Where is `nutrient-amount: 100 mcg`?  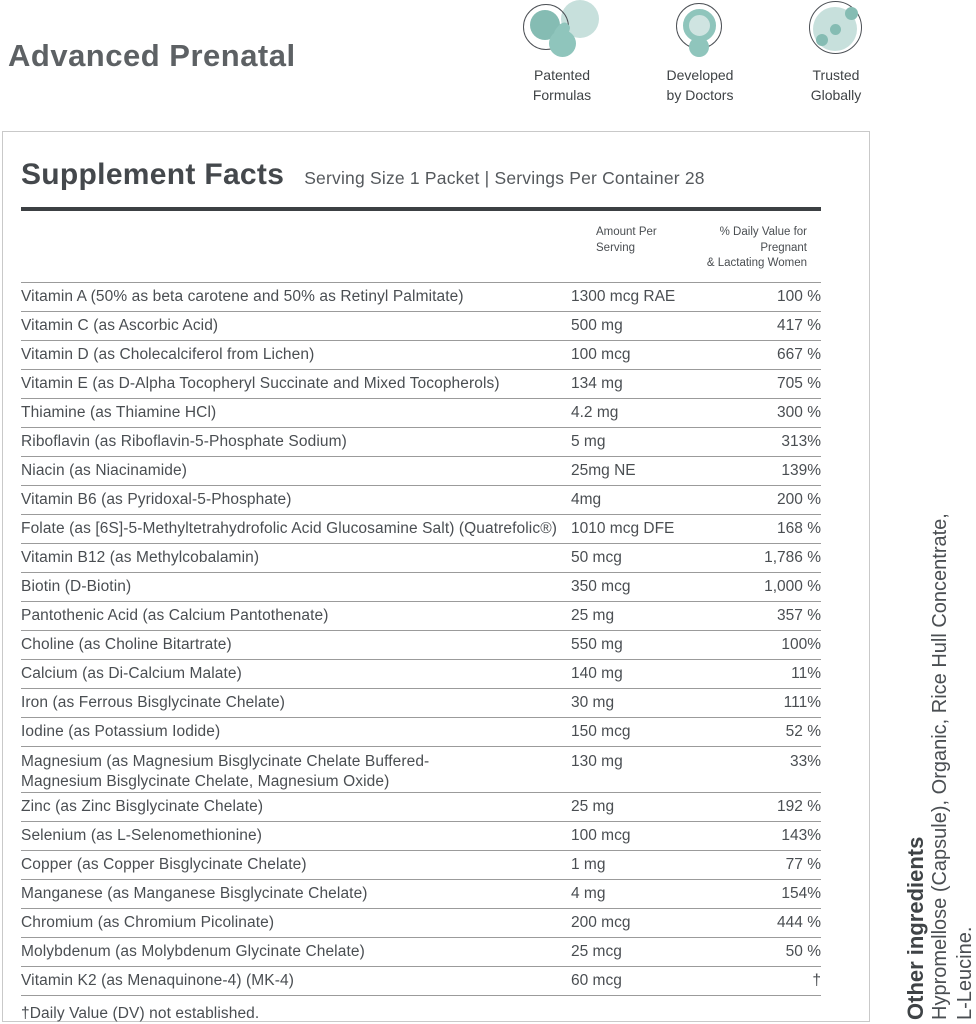 nutrient-amount: 100 mcg is located at coordinates (601, 835).